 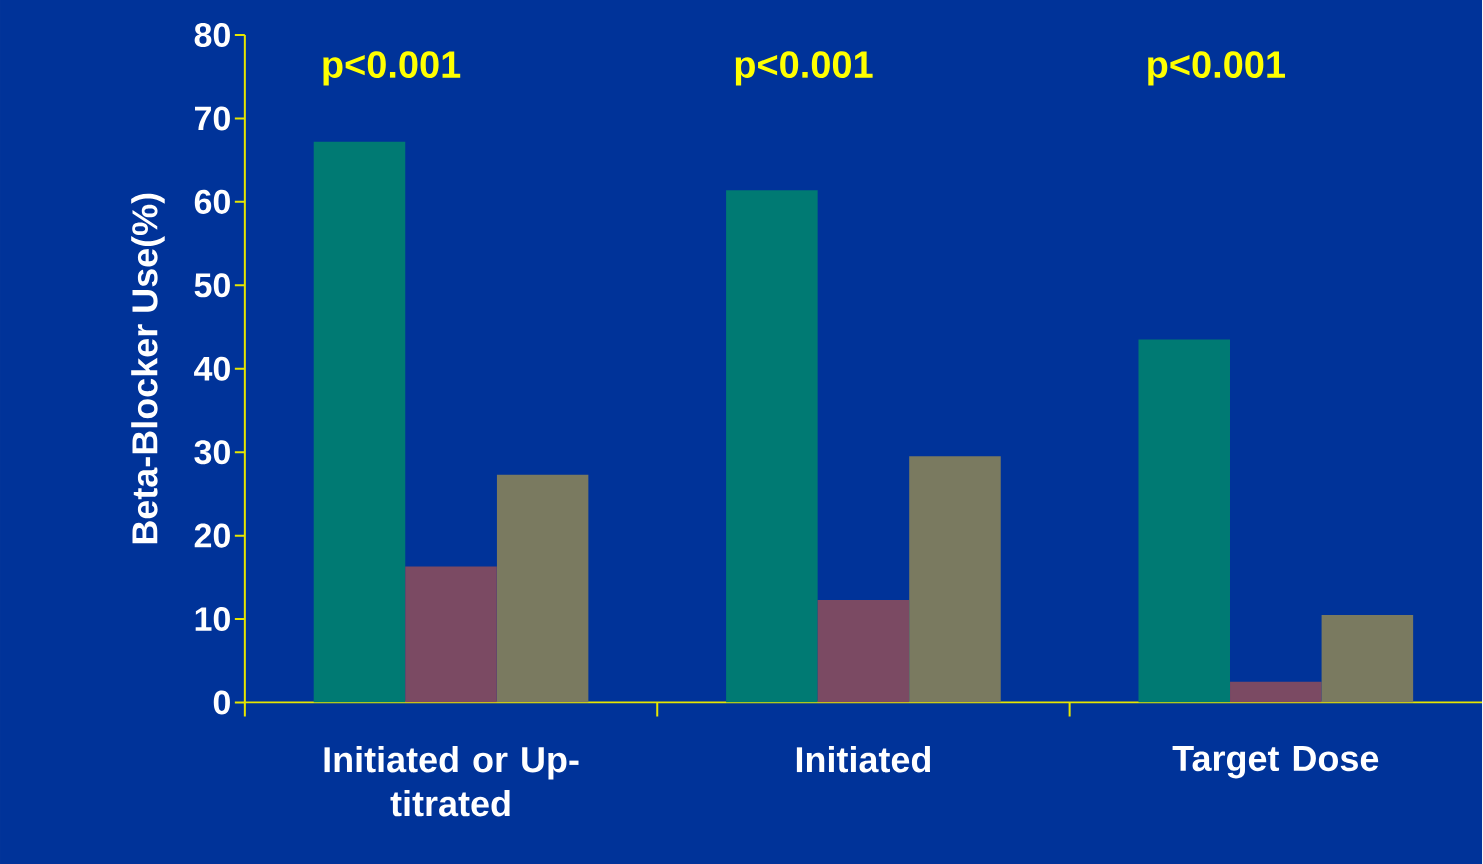 I want to click on y-tick-label: 10, so click(x=212, y=618).